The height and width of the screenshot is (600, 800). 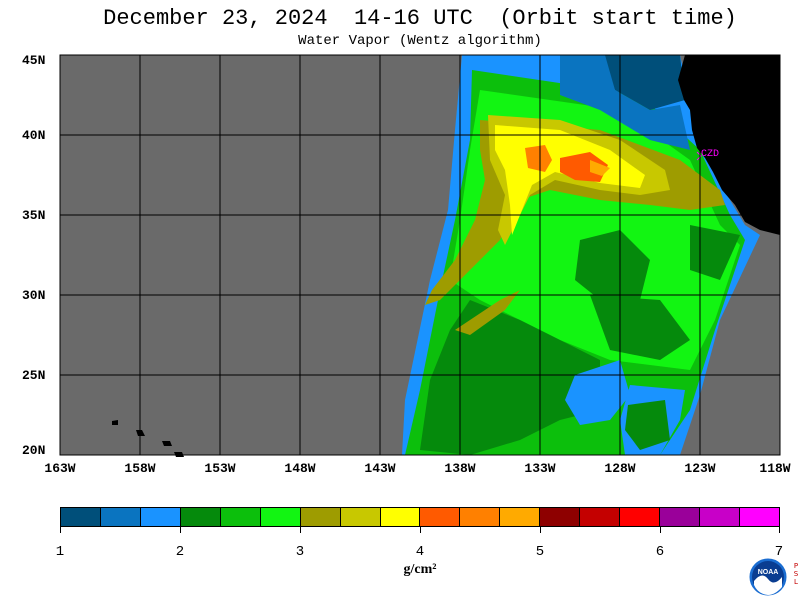 What do you see at coordinates (380, 468) in the screenshot?
I see `lon-label-143w: 143W` at bounding box center [380, 468].